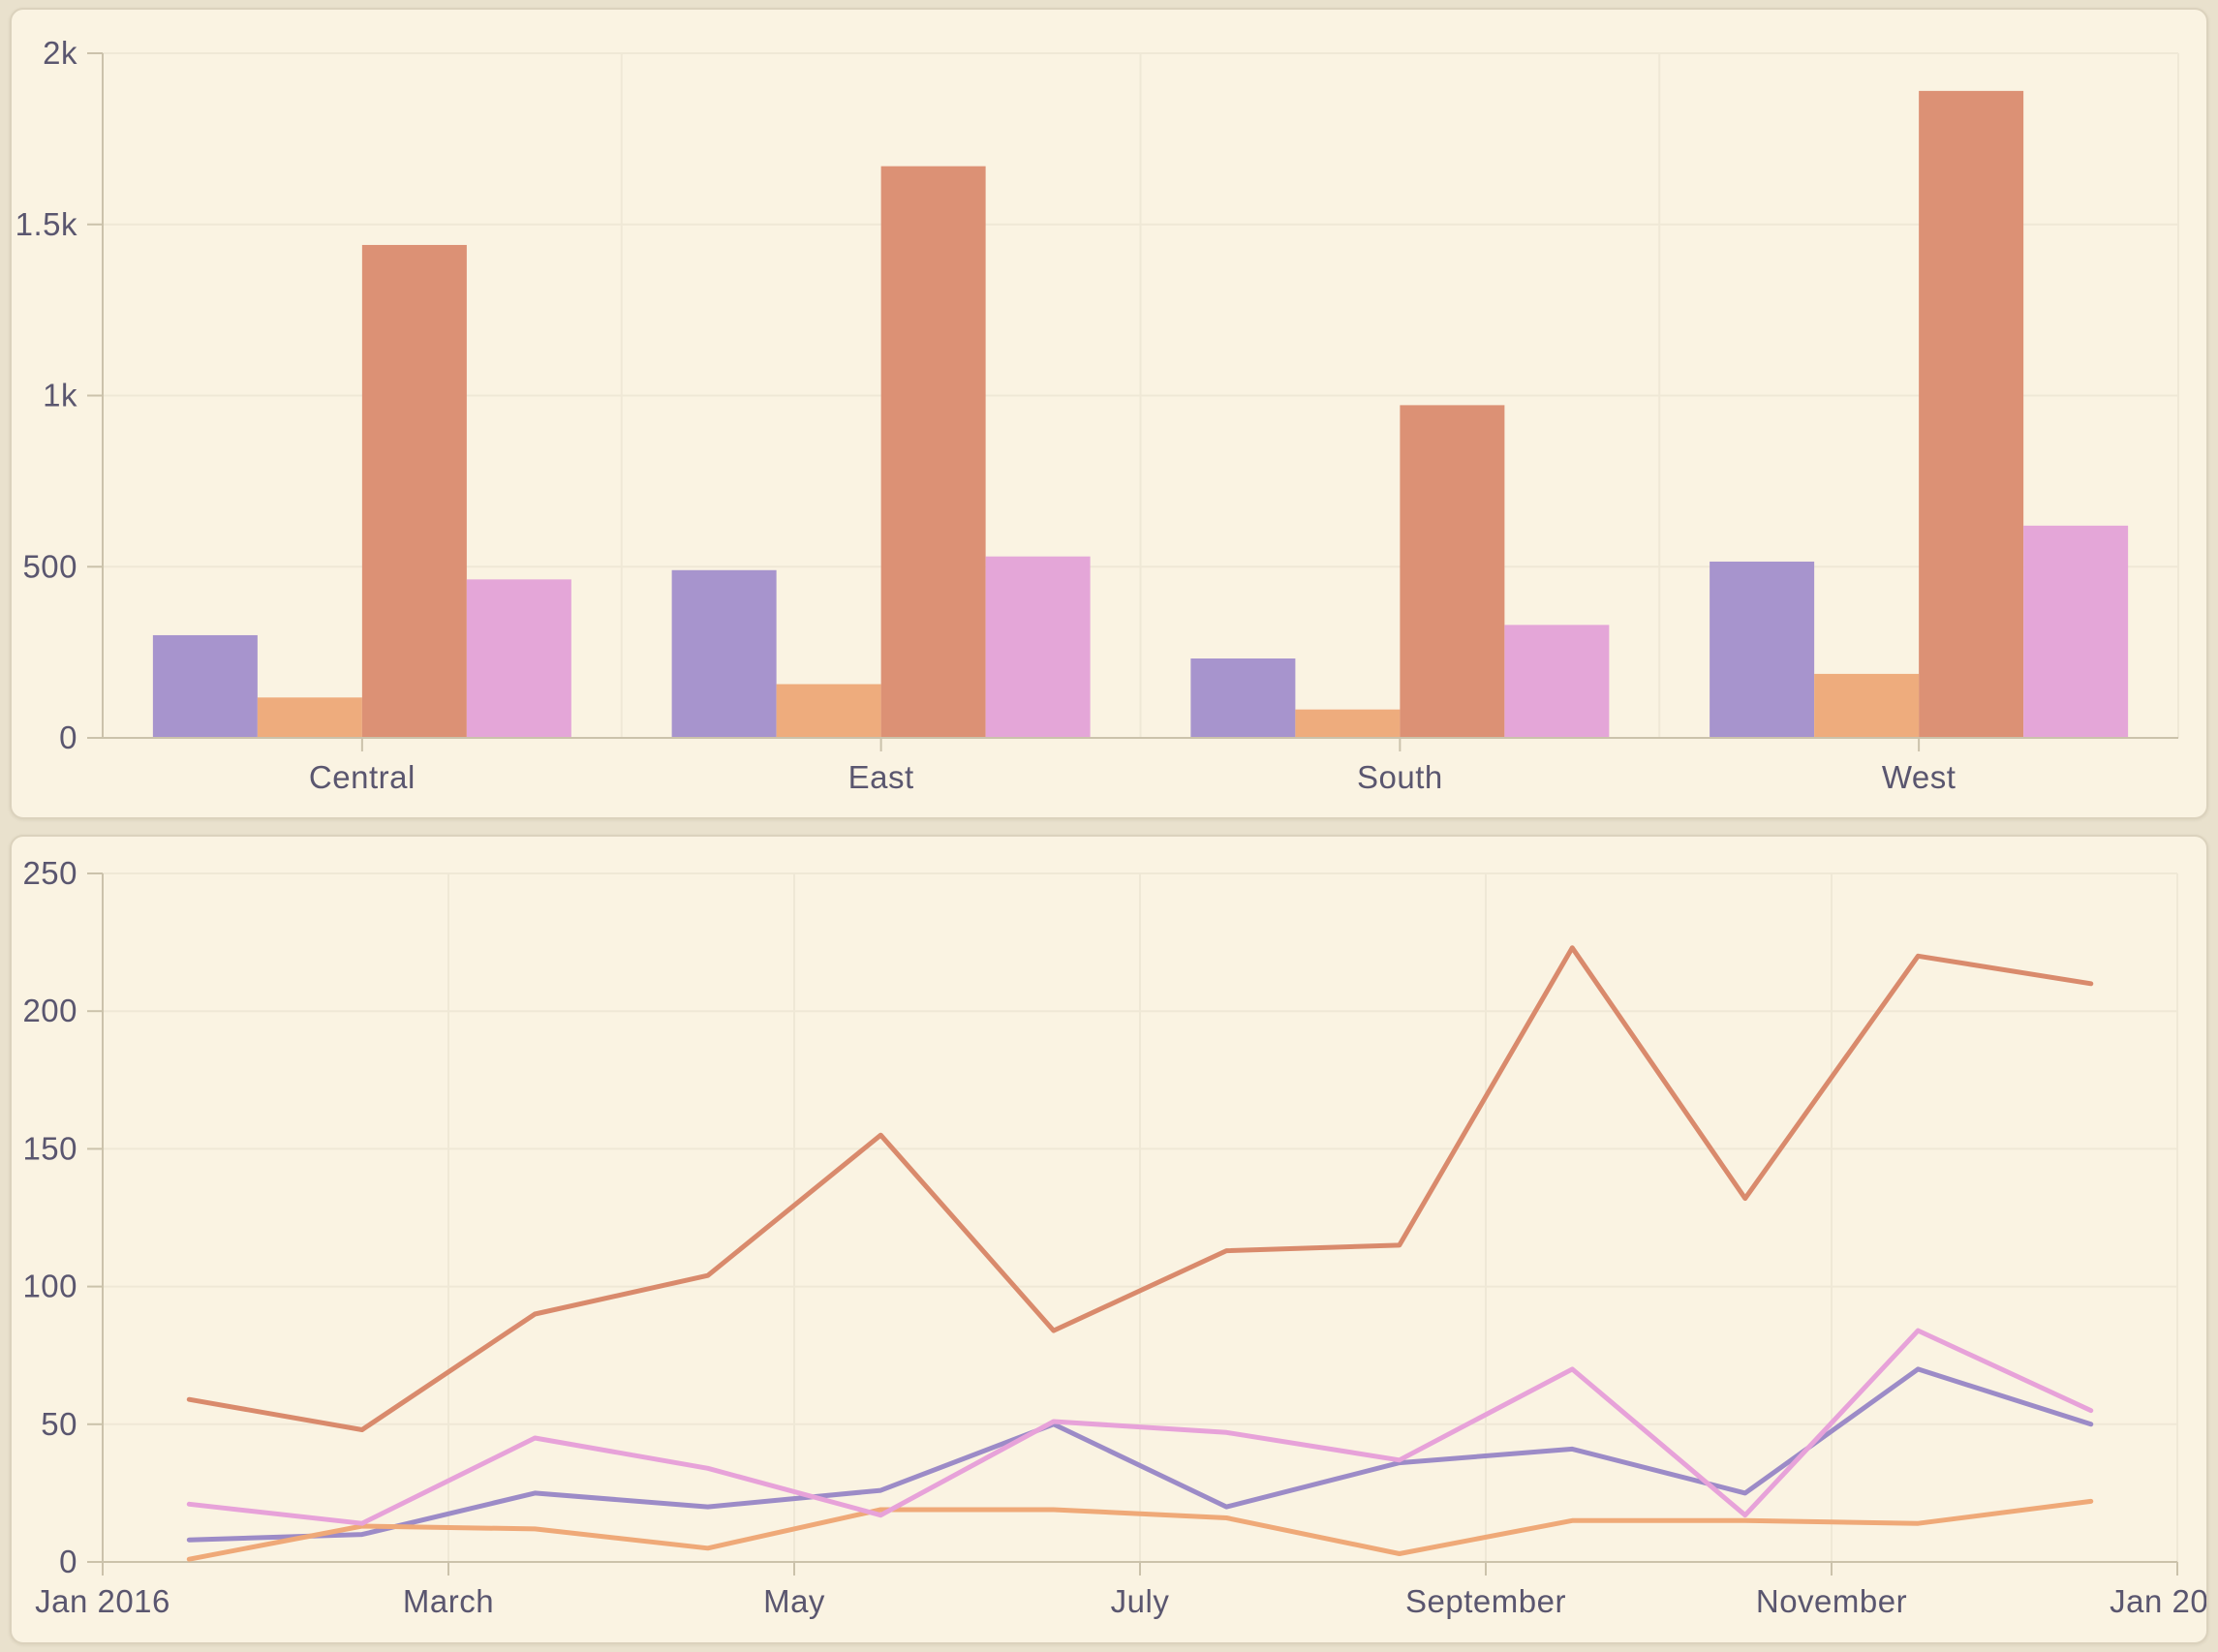 This screenshot has height=1652, width=2218. Describe the element at coordinates (102, 1601) in the screenshot. I see `line-chart-x-tick-label: Jan 2016` at that location.